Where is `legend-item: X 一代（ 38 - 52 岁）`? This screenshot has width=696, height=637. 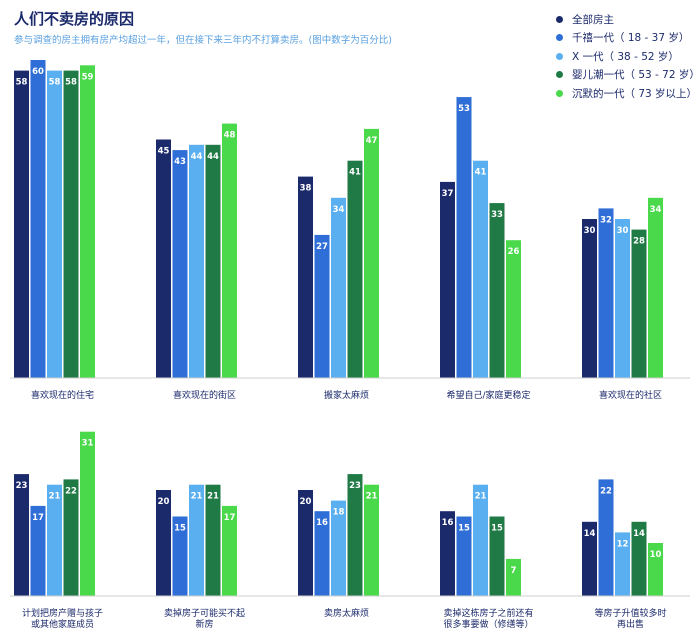
legend-item: X 一代（ 38 - 52 岁） is located at coordinates (626, 56).